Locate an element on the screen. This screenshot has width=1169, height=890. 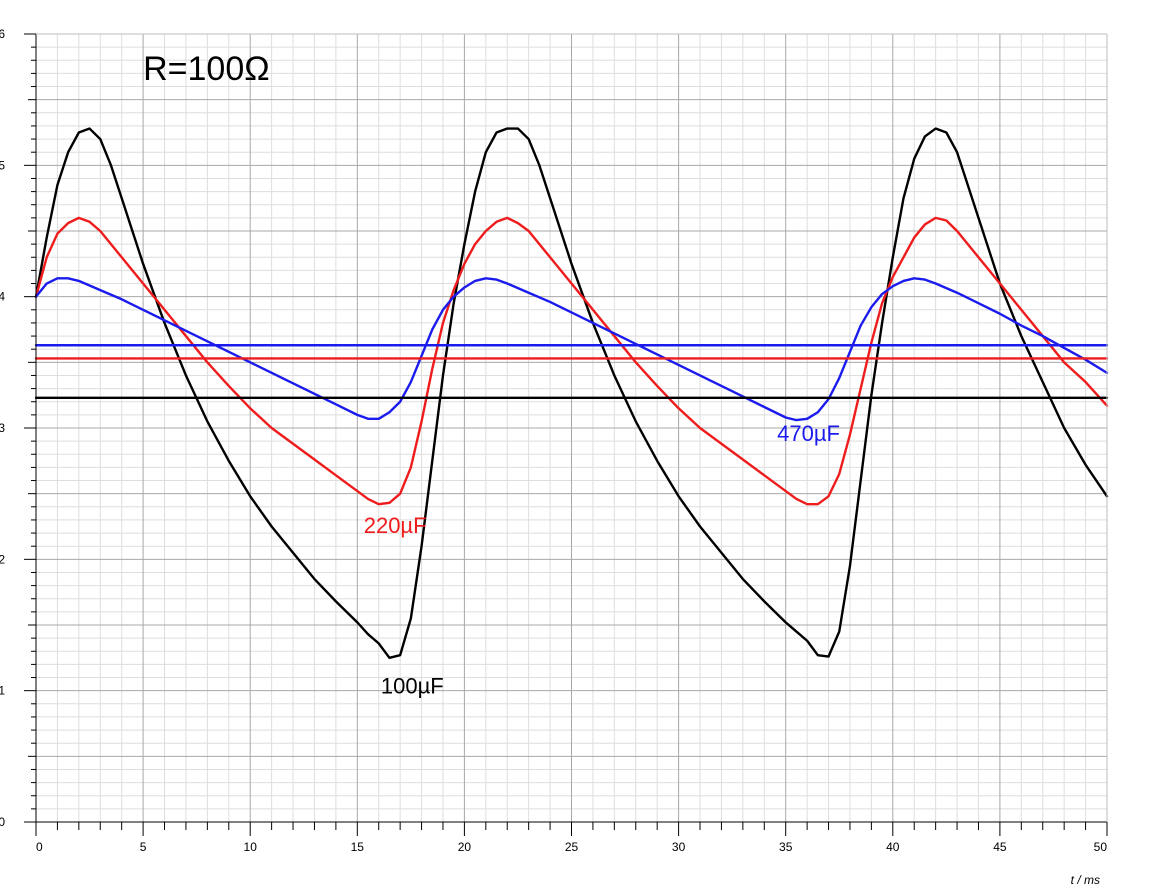
x-tick-label: 40 is located at coordinates (893, 847).